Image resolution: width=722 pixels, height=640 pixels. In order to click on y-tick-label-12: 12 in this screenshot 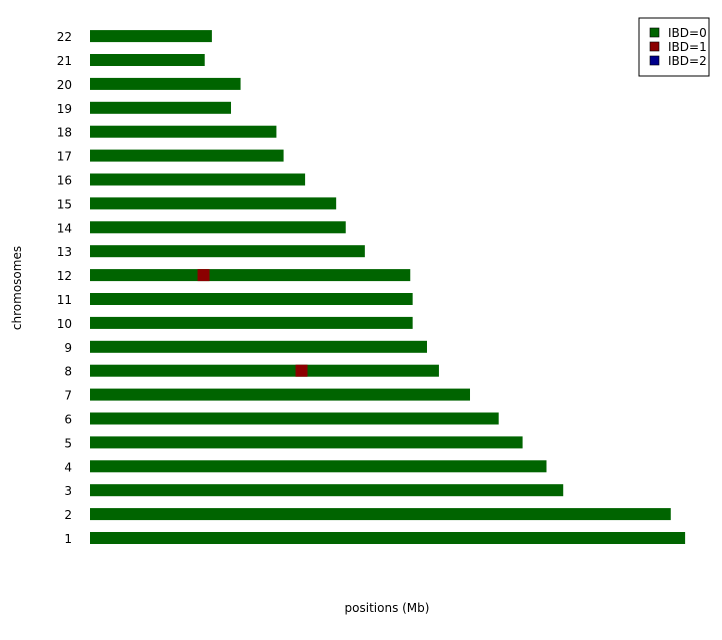, I will do `click(64, 276)`.